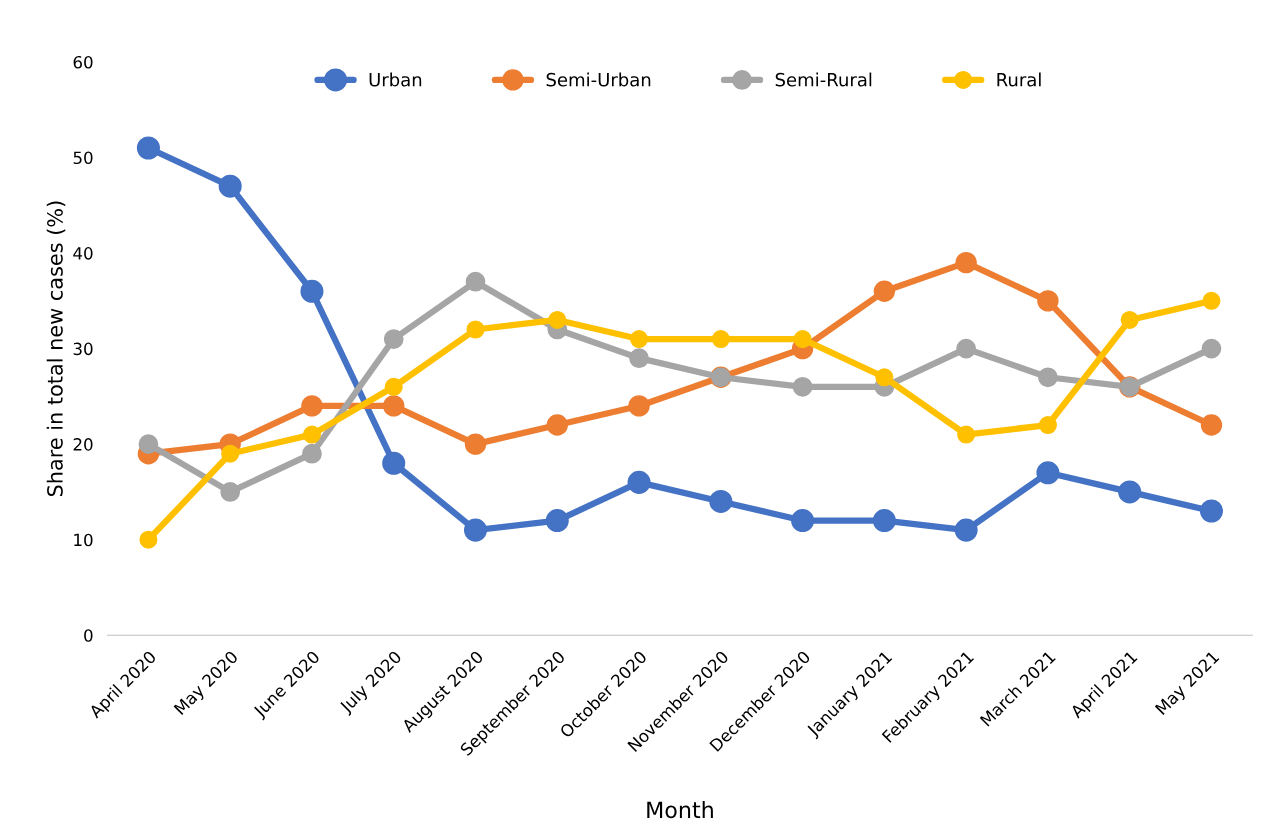 The height and width of the screenshot is (838, 1265). I want to click on y-axis-title: Share in total new cases (%), so click(56, 349).